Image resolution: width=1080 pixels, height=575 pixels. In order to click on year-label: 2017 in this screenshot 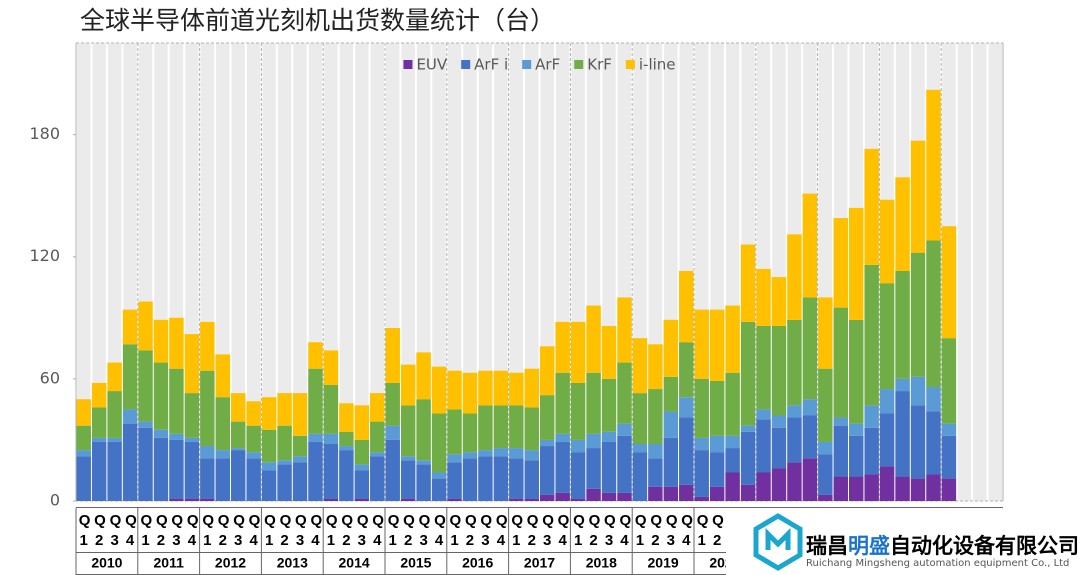, I will do `click(539, 563)`.